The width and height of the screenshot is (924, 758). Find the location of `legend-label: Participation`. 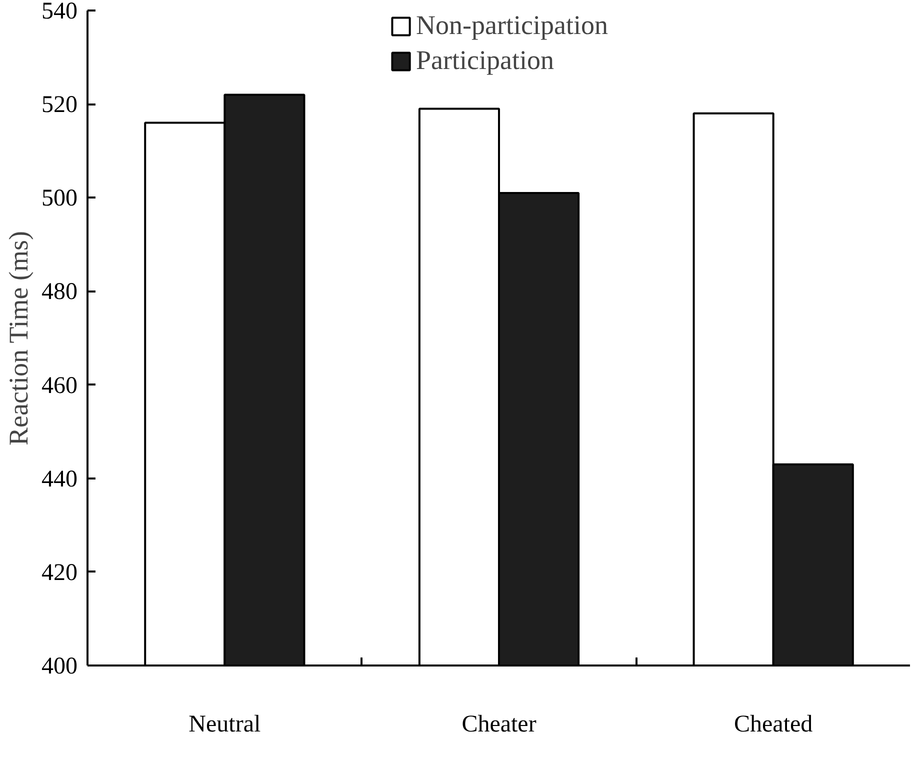

legend-label: Participation is located at coordinates (485, 60).